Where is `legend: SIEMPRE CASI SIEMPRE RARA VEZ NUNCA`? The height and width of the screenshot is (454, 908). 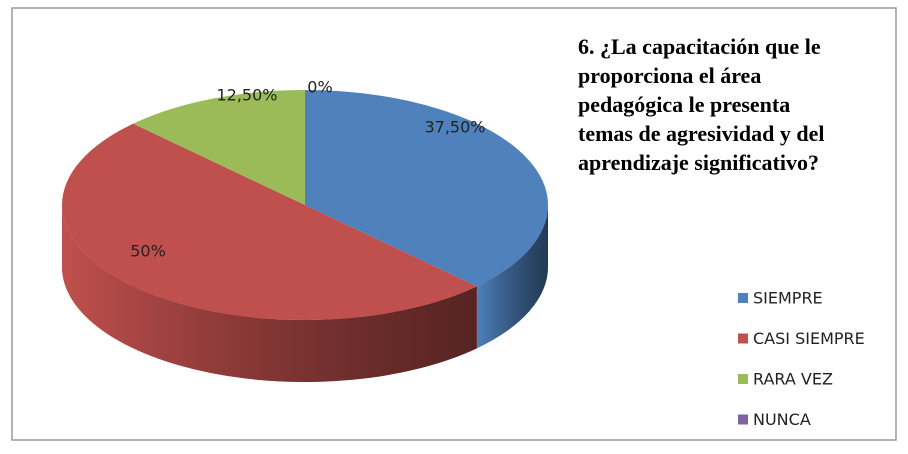
legend: SIEMPRE CASI SIEMPRE RARA VEZ NUNCA is located at coordinates (801, 359).